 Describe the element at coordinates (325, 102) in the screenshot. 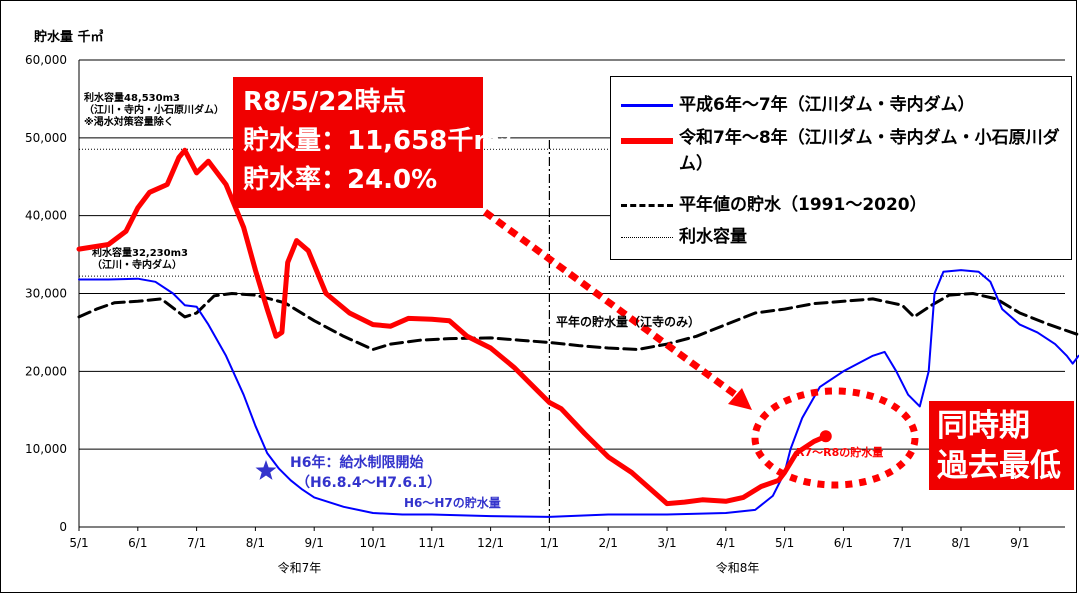

I see `callout-date: R8/5/22時点` at that location.